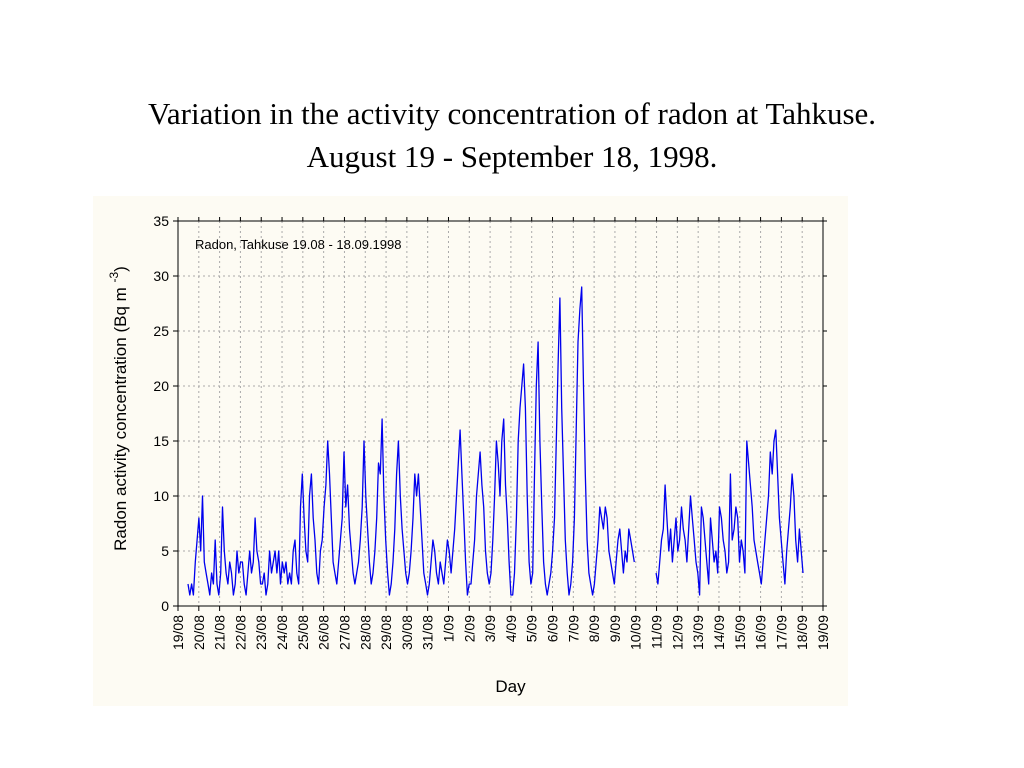 The height and width of the screenshot is (768, 1024). I want to click on x-tick-label: 19/09, so click(823, 632).